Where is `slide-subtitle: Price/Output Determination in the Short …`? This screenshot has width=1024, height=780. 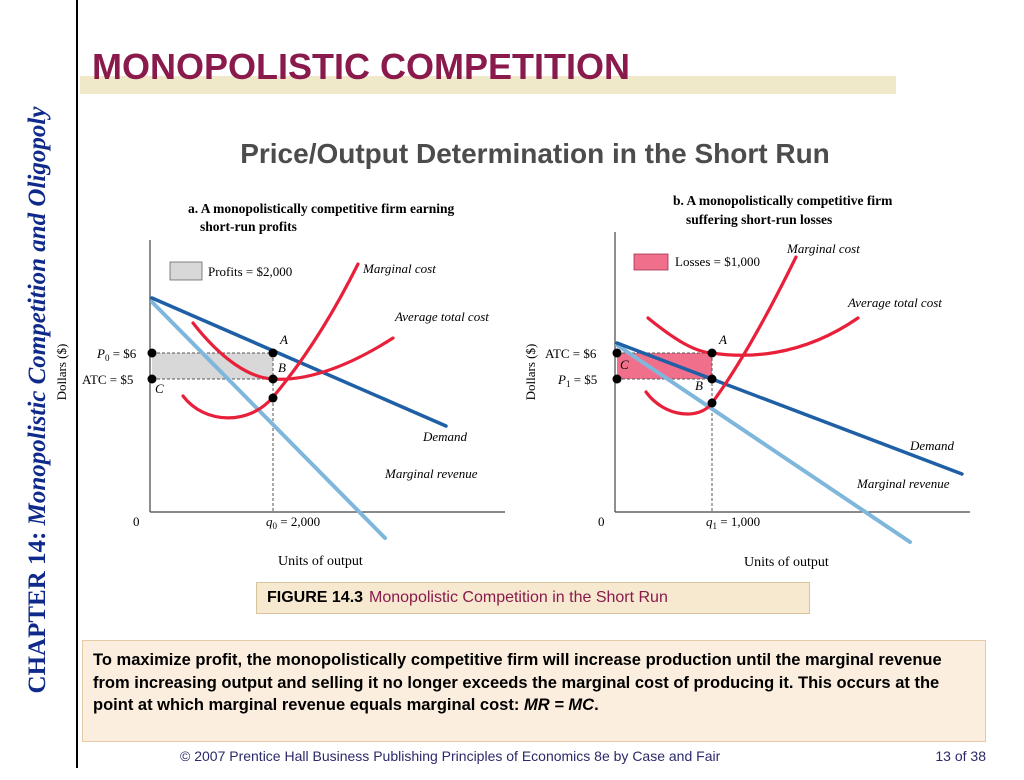
slide-subtitle: Price/Output Determination in the Short … is located at coordinates (535, 153).